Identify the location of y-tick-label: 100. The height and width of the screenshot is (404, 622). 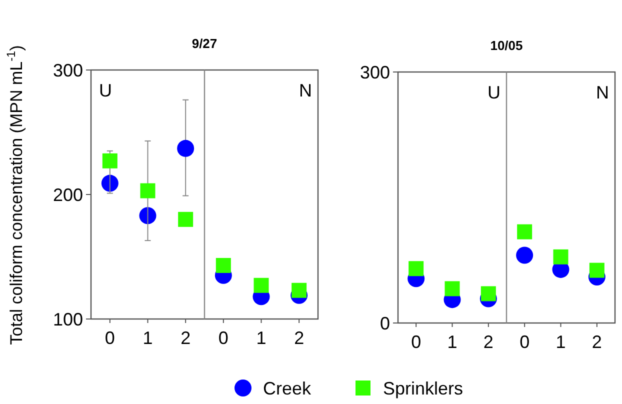
(67, 319).